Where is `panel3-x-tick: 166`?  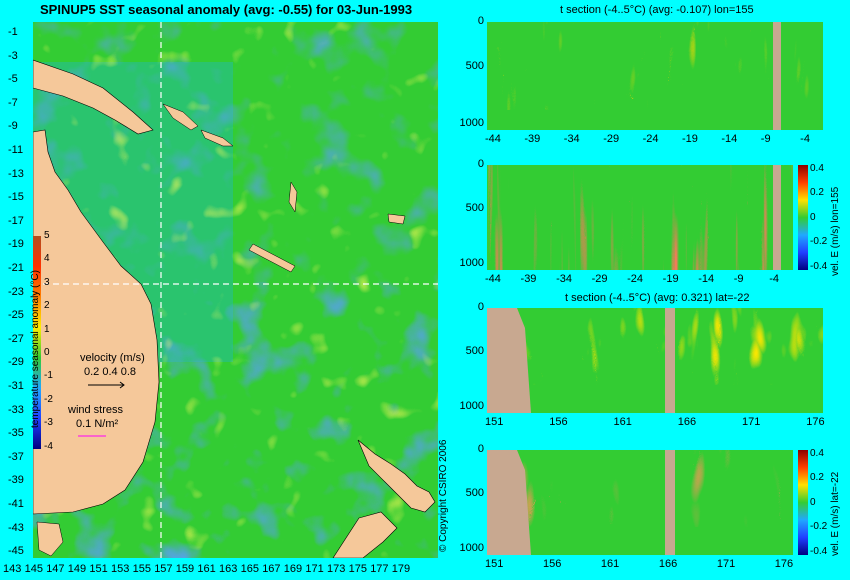 panel3-x-tick: 166 is located at coordinates (687, 422).